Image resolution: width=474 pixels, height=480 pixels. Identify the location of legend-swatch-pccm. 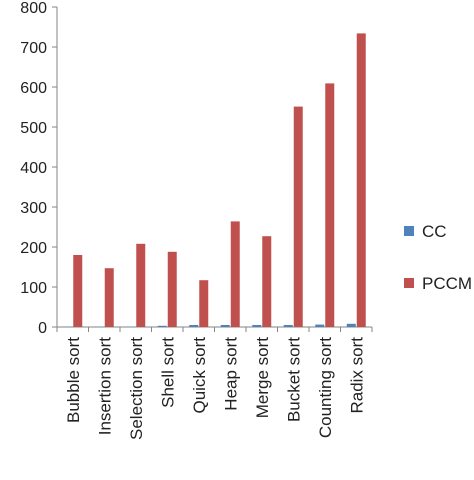
(409, 283).